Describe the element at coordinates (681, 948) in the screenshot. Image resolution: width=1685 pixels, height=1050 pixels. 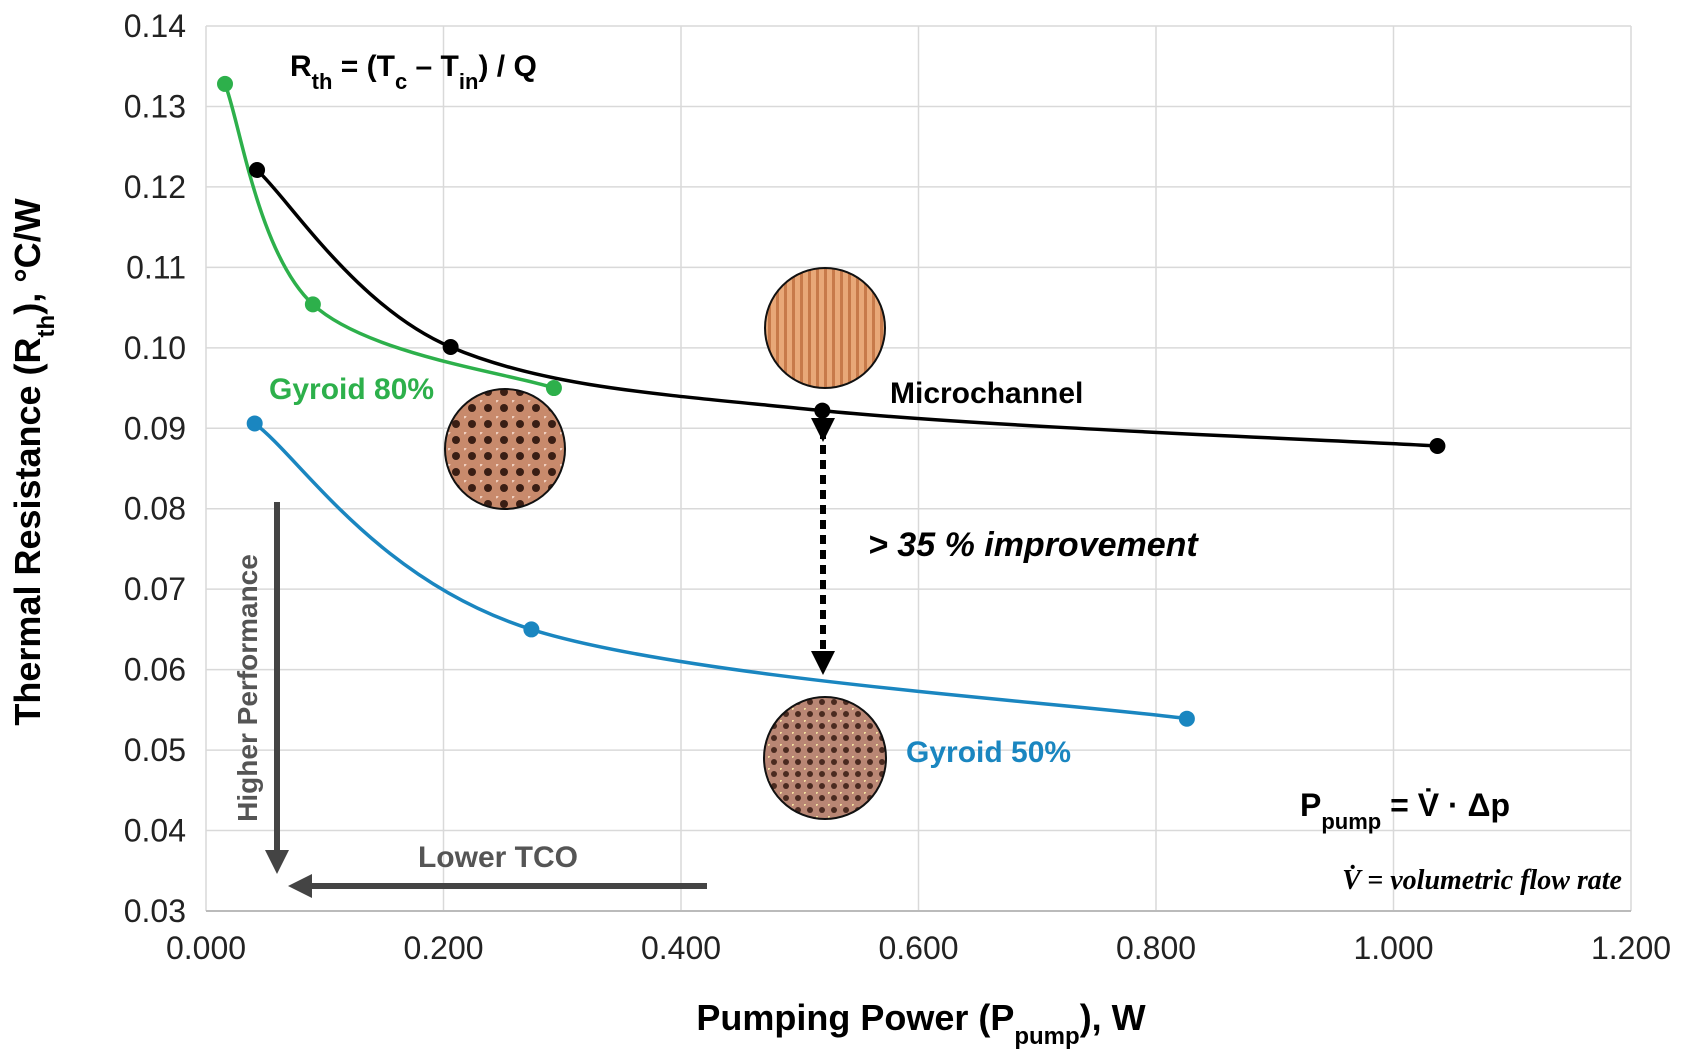
I see `x-tick-label: 0.400` at that location.